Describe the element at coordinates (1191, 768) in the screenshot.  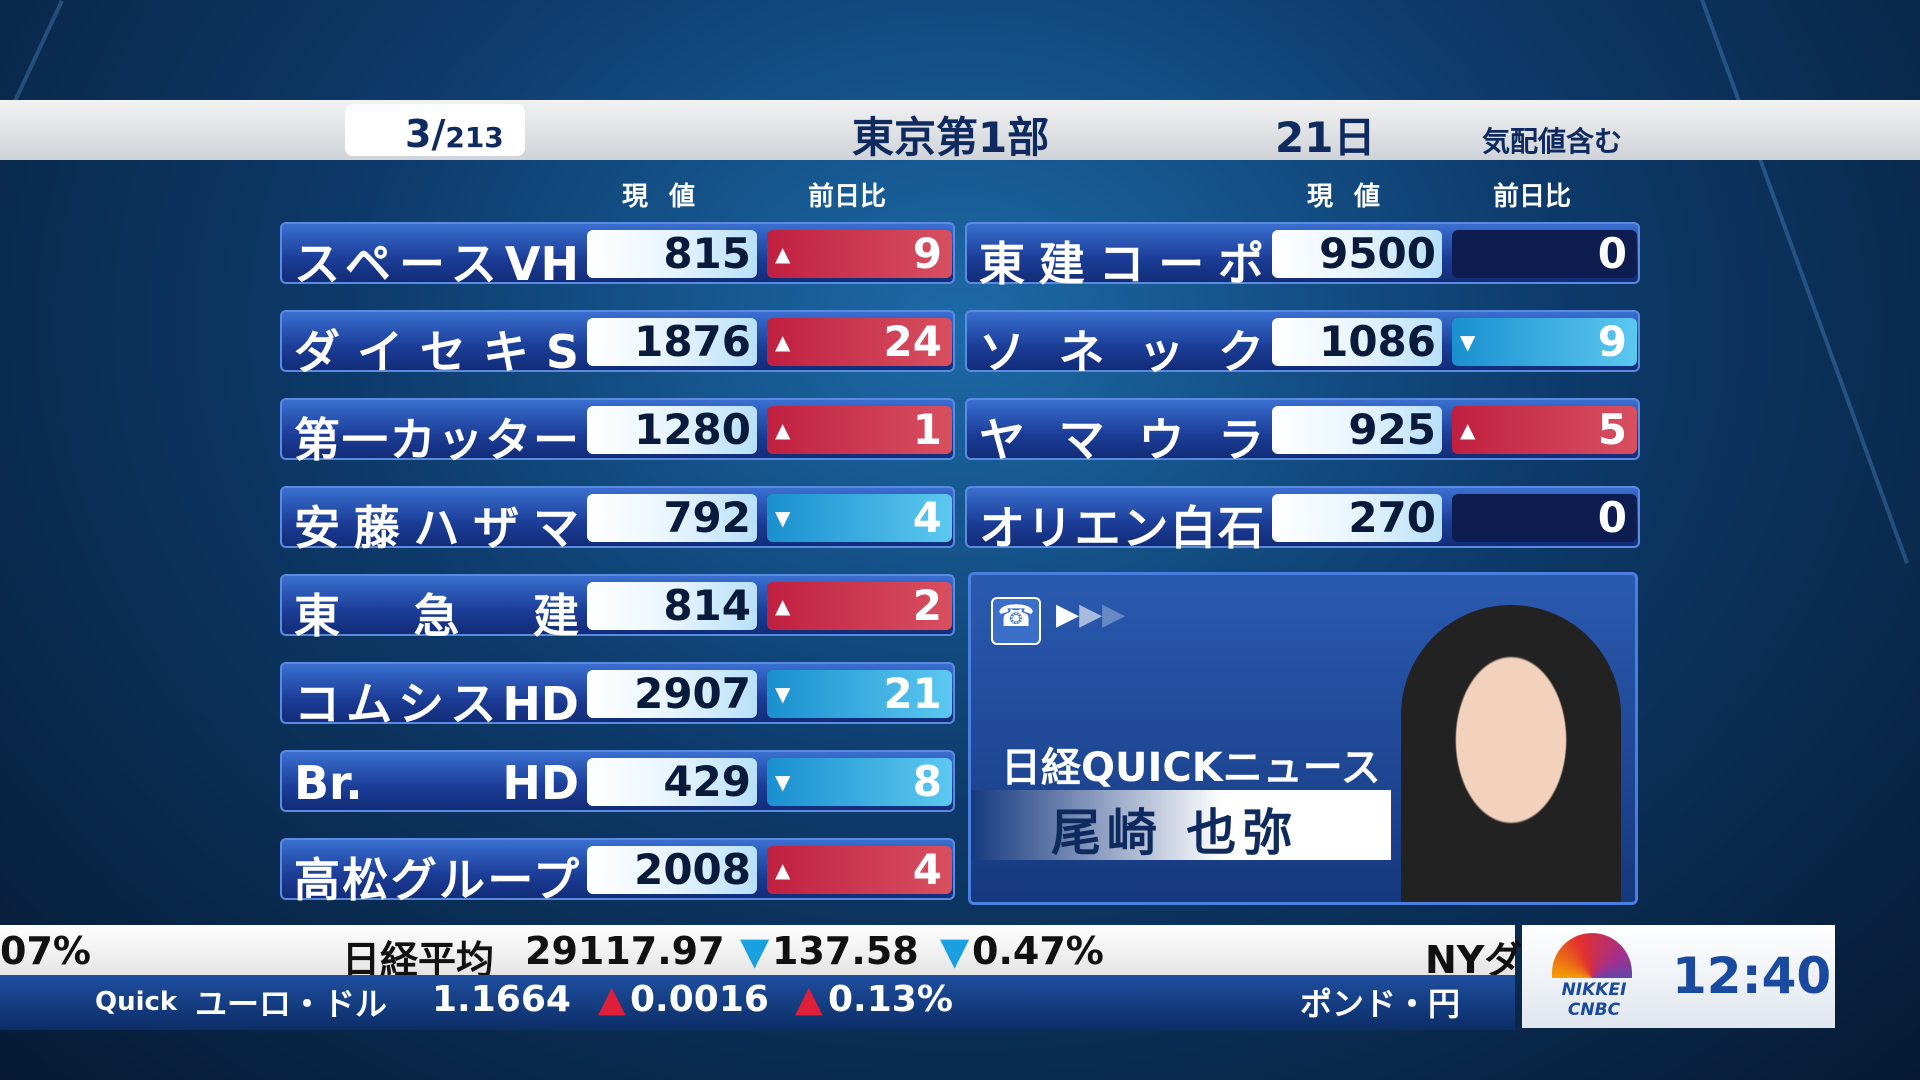
I see `program-name: 日経QUICKニュース` at that location.